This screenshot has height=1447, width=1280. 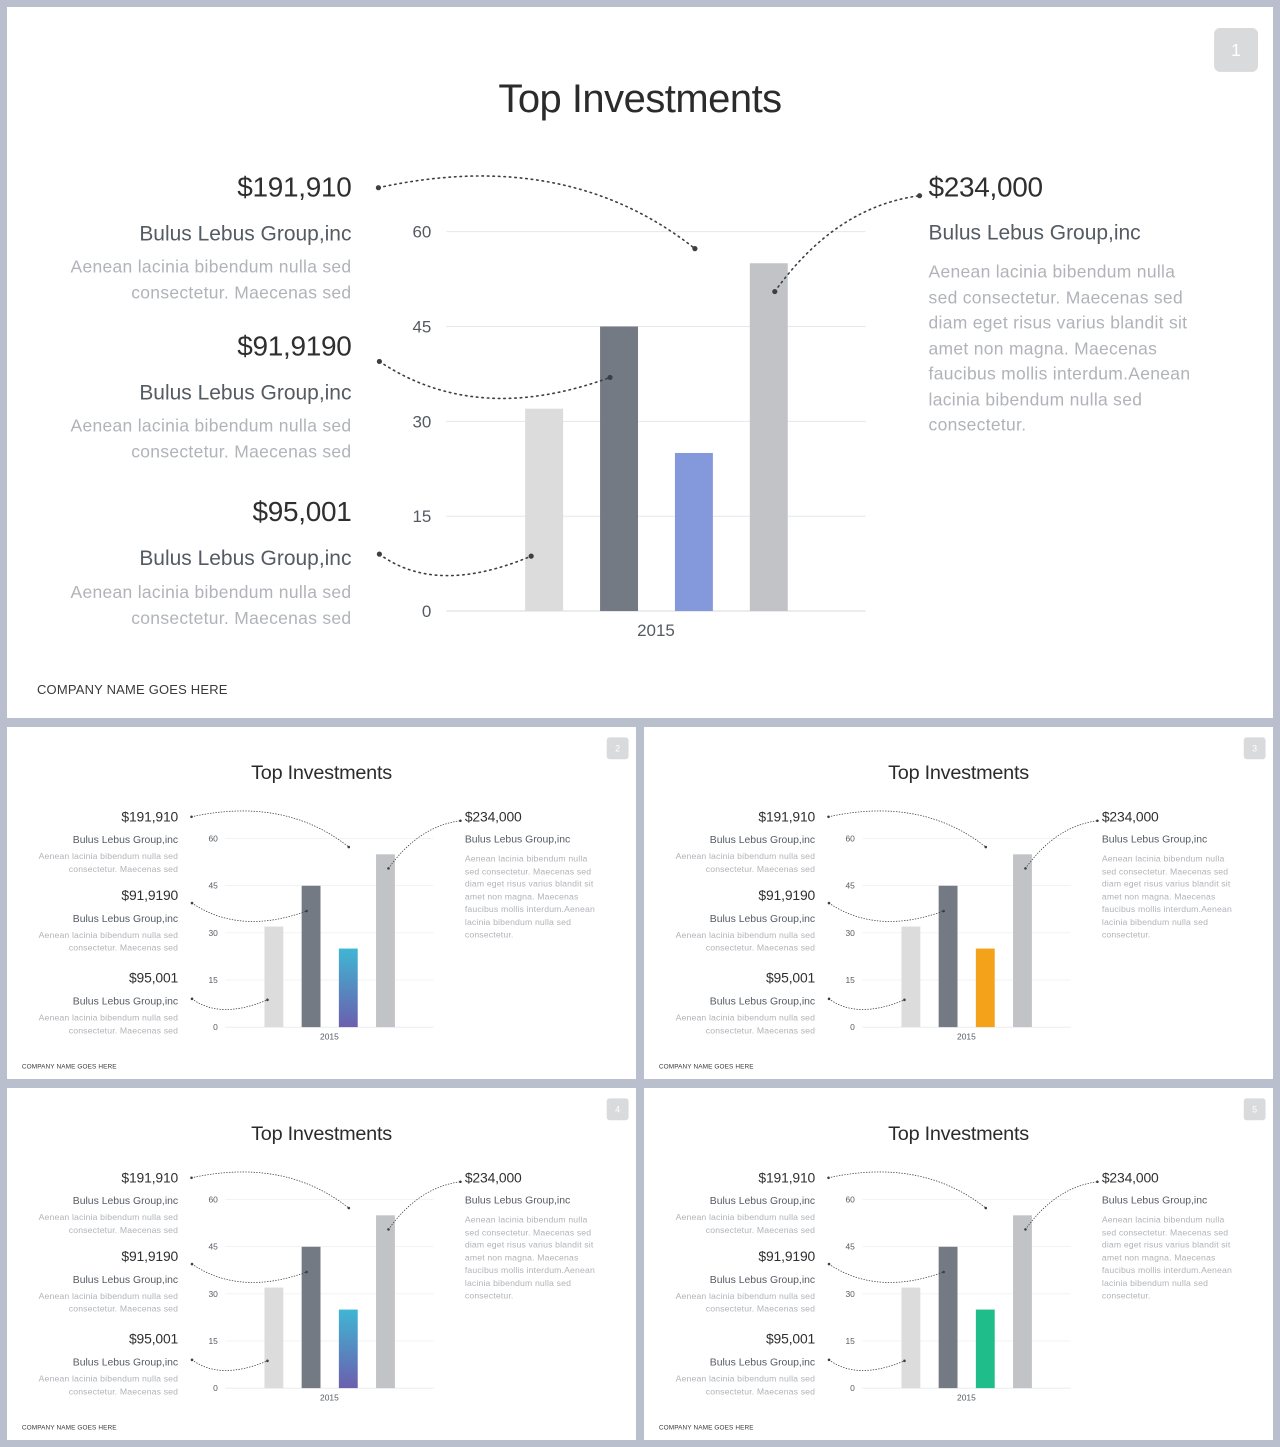 What do you see at coordinates (649, 407) in the screenshot?
I see `bar-chart: 0 15 30 45 60 2015` at bounding box center [649, 407].